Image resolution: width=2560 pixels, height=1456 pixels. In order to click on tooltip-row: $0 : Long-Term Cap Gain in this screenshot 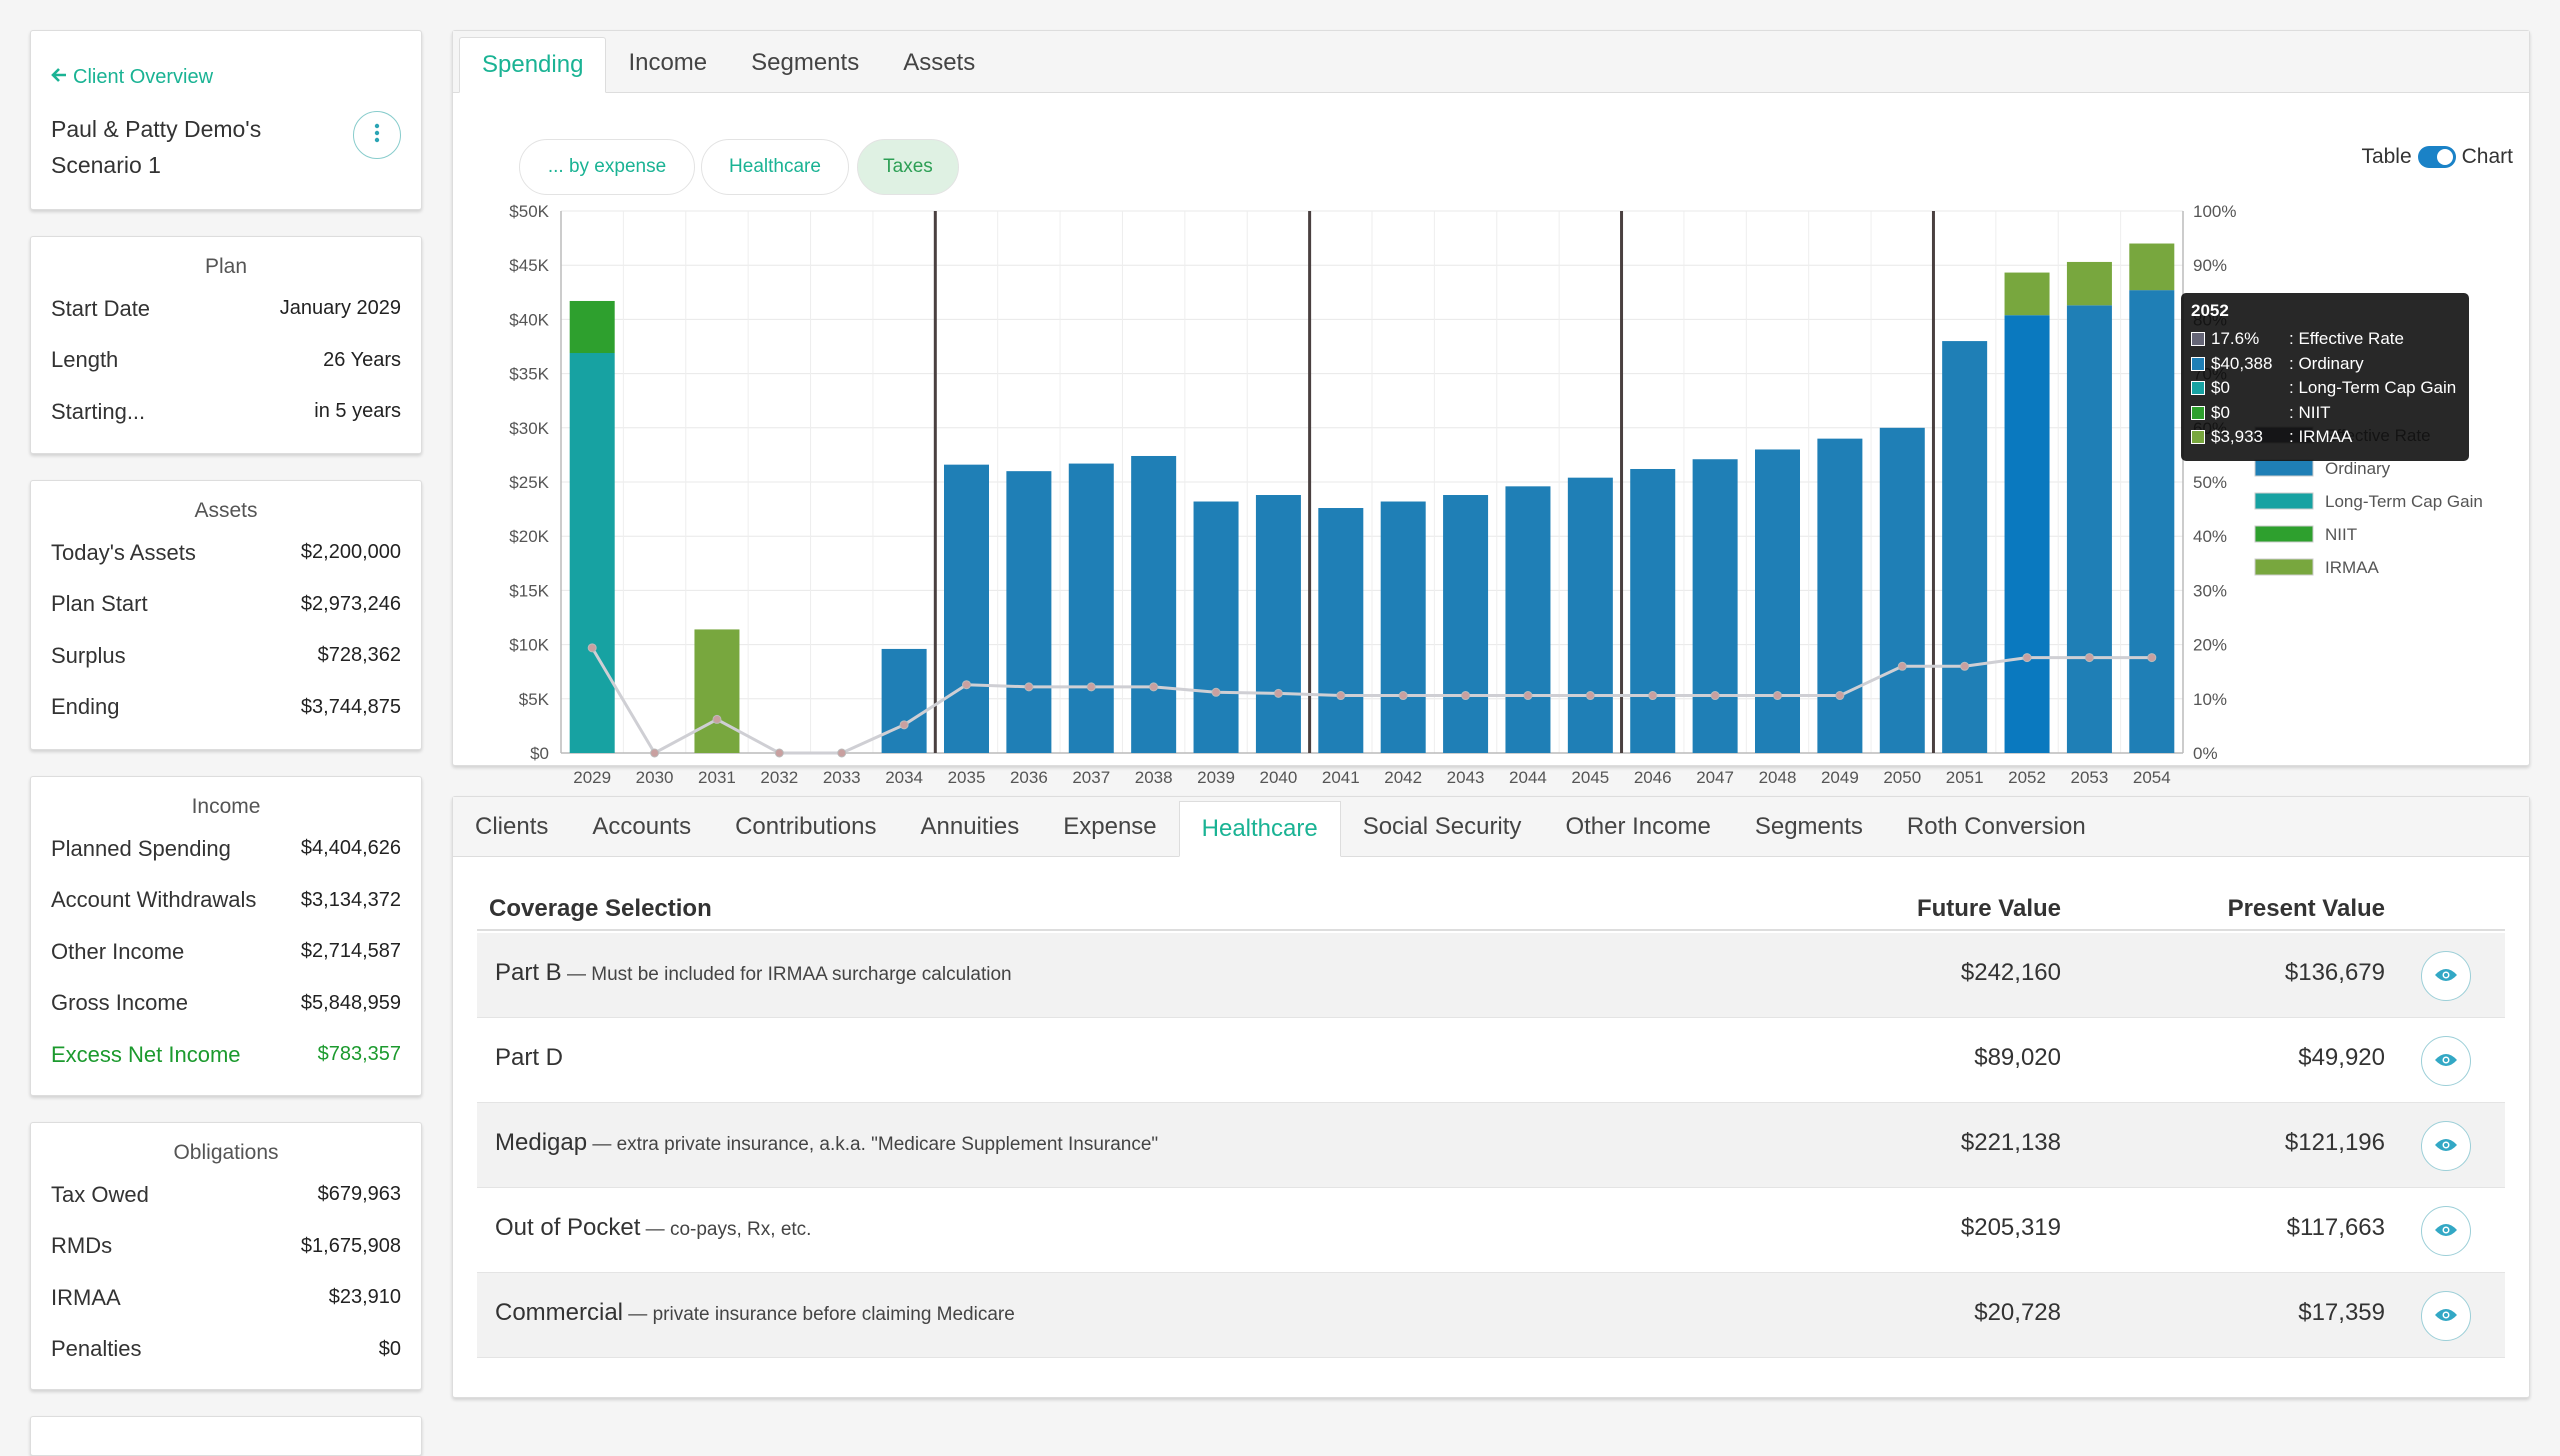, I will do `click(2325, 388)`.